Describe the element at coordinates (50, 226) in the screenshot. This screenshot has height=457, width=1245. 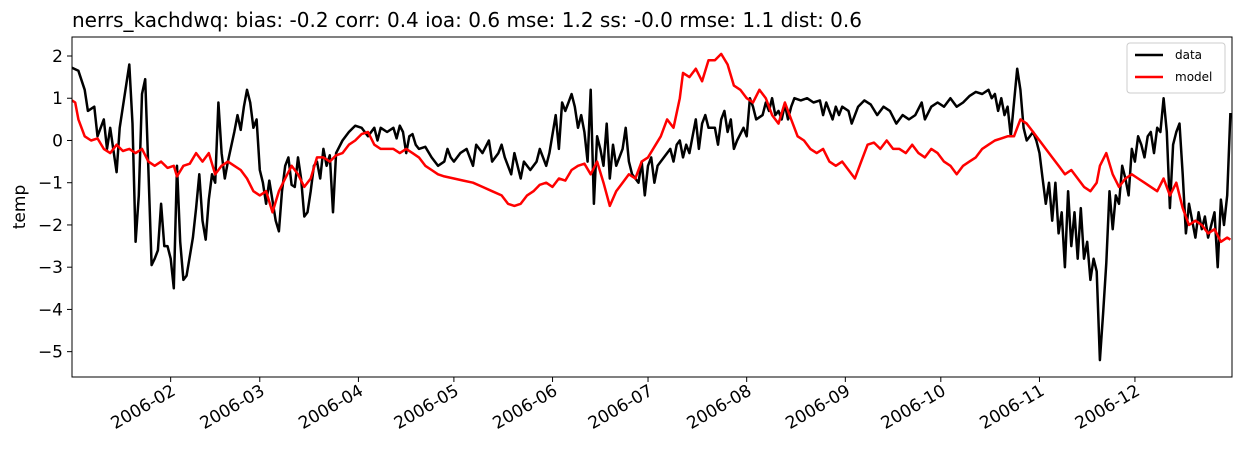
I see `y-tick-label: −2` at that location.